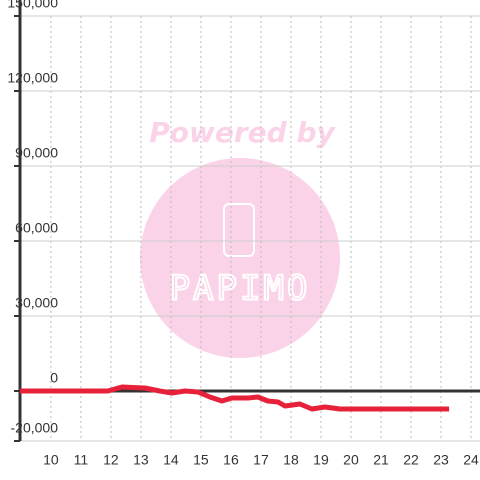 This screenshot has width=480, height=480. I want to click on x-tick-label: 21, so click(381, 460).